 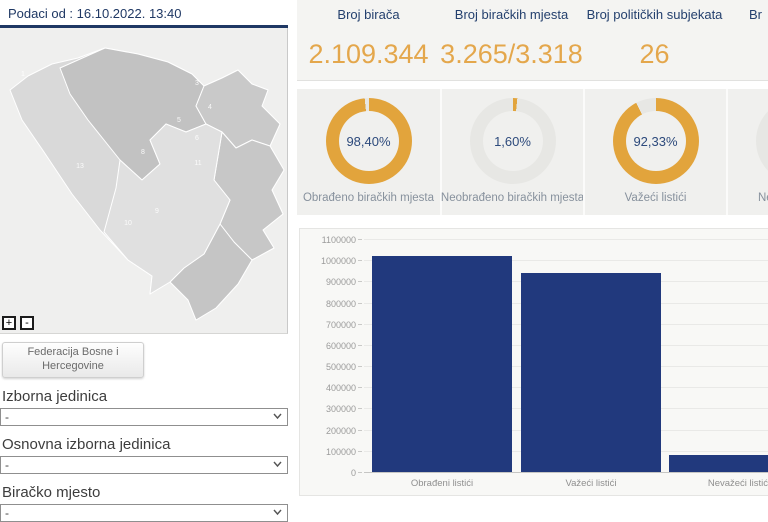 I want to click on gridline, so click(x=566, y=239).